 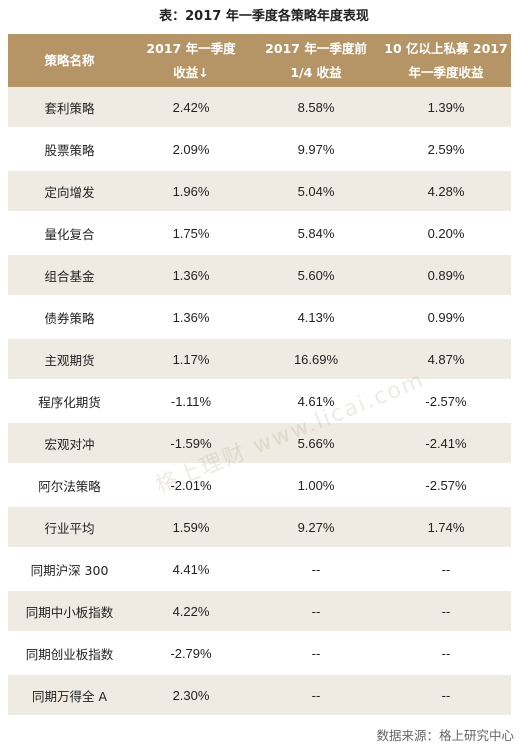 I want to click on table-row: 主观期货 1.17% 16.69% 4.87%, so click(x=259, y=359).